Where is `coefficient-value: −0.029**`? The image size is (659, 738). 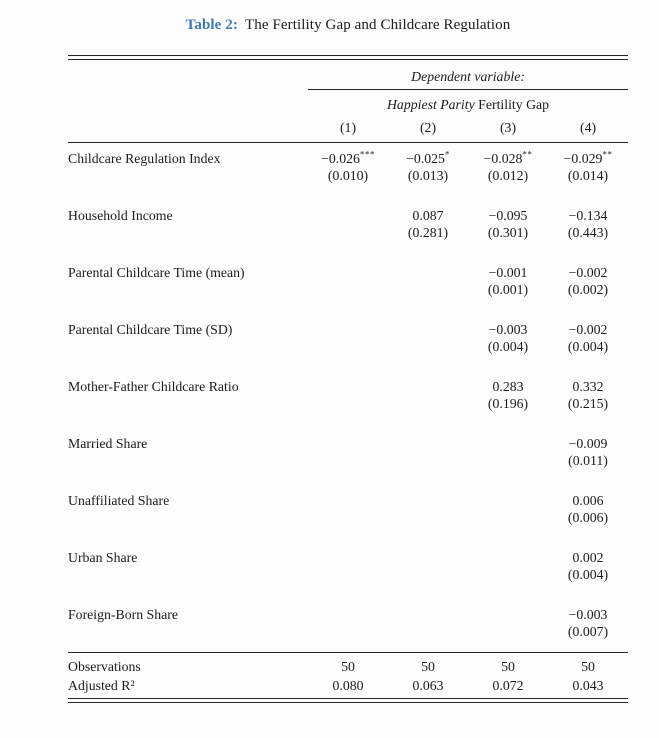
coefficient-value: −0.029** is located at coordinates (588, 157).